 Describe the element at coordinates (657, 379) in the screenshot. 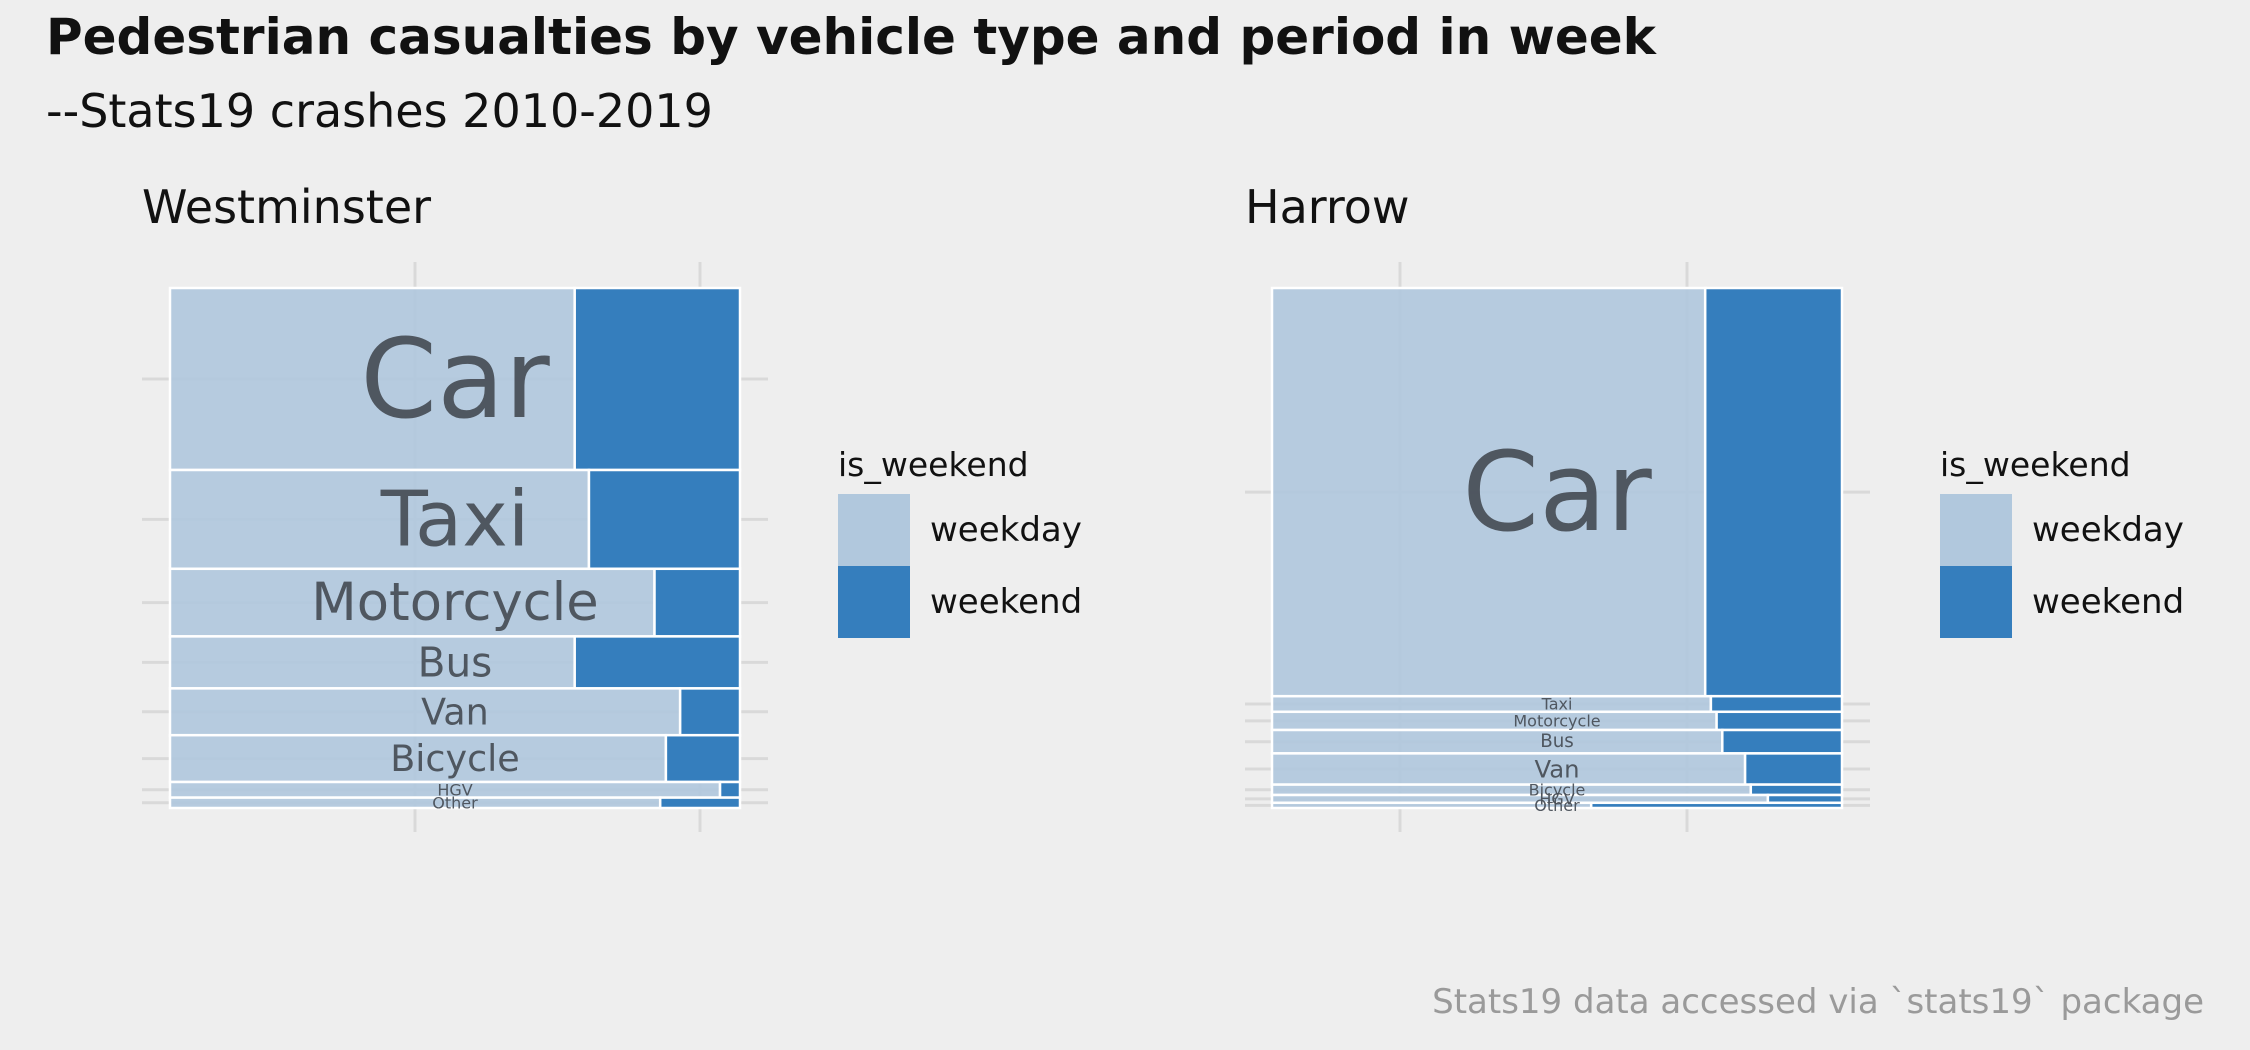

I see `westminster-tile-car-weekend` at that location.